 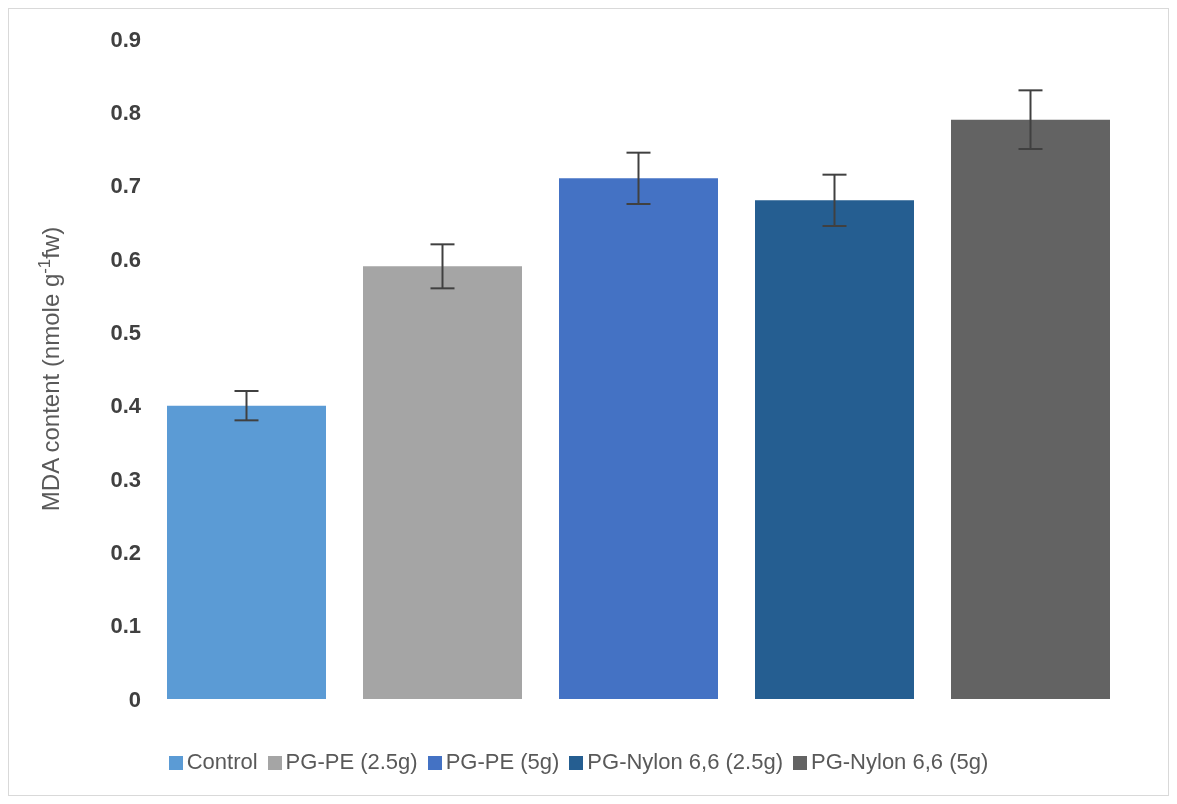 What do you see at coordinates (126, 406) in the screenshot?
I see `y-tick-label: 0.4` at bounding box center [126, 406].